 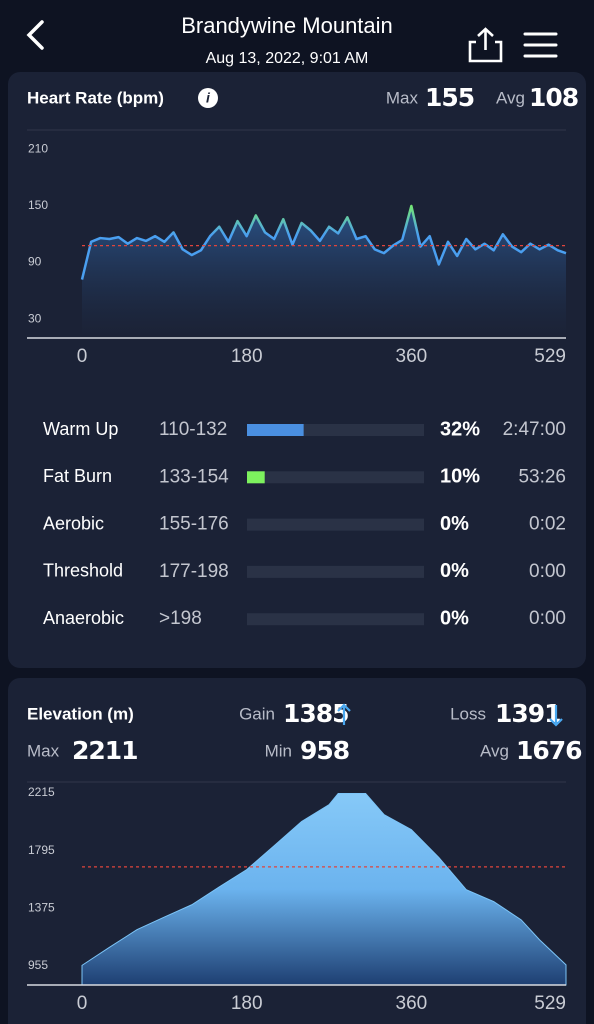 What do you see at coordinates (278, 750) in the screenshot?
I see `stat-label: Min` at bounding box center [278, 750].